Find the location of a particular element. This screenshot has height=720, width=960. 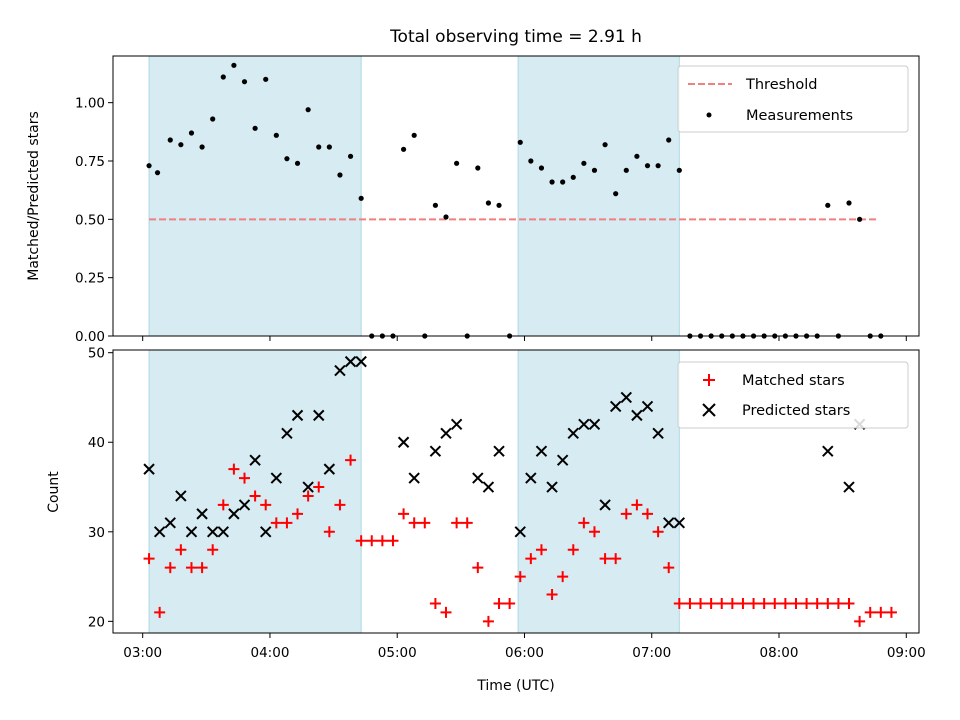

x-tick-label: 07:00 is located at coordinates (651, 653).